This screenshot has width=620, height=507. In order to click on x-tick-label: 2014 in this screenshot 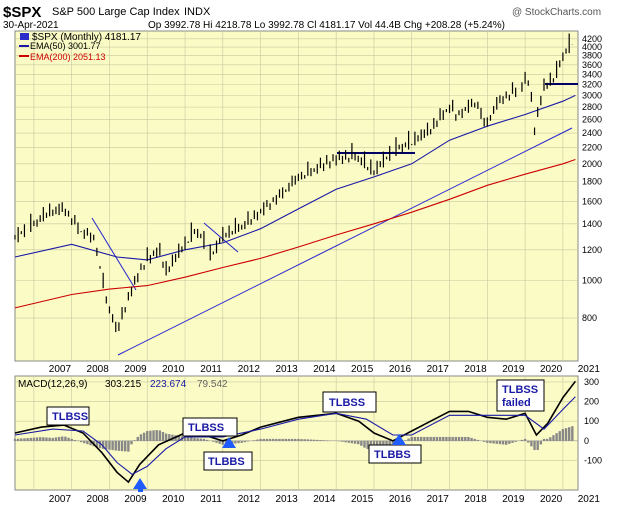, I will do `click(324, 369)`.